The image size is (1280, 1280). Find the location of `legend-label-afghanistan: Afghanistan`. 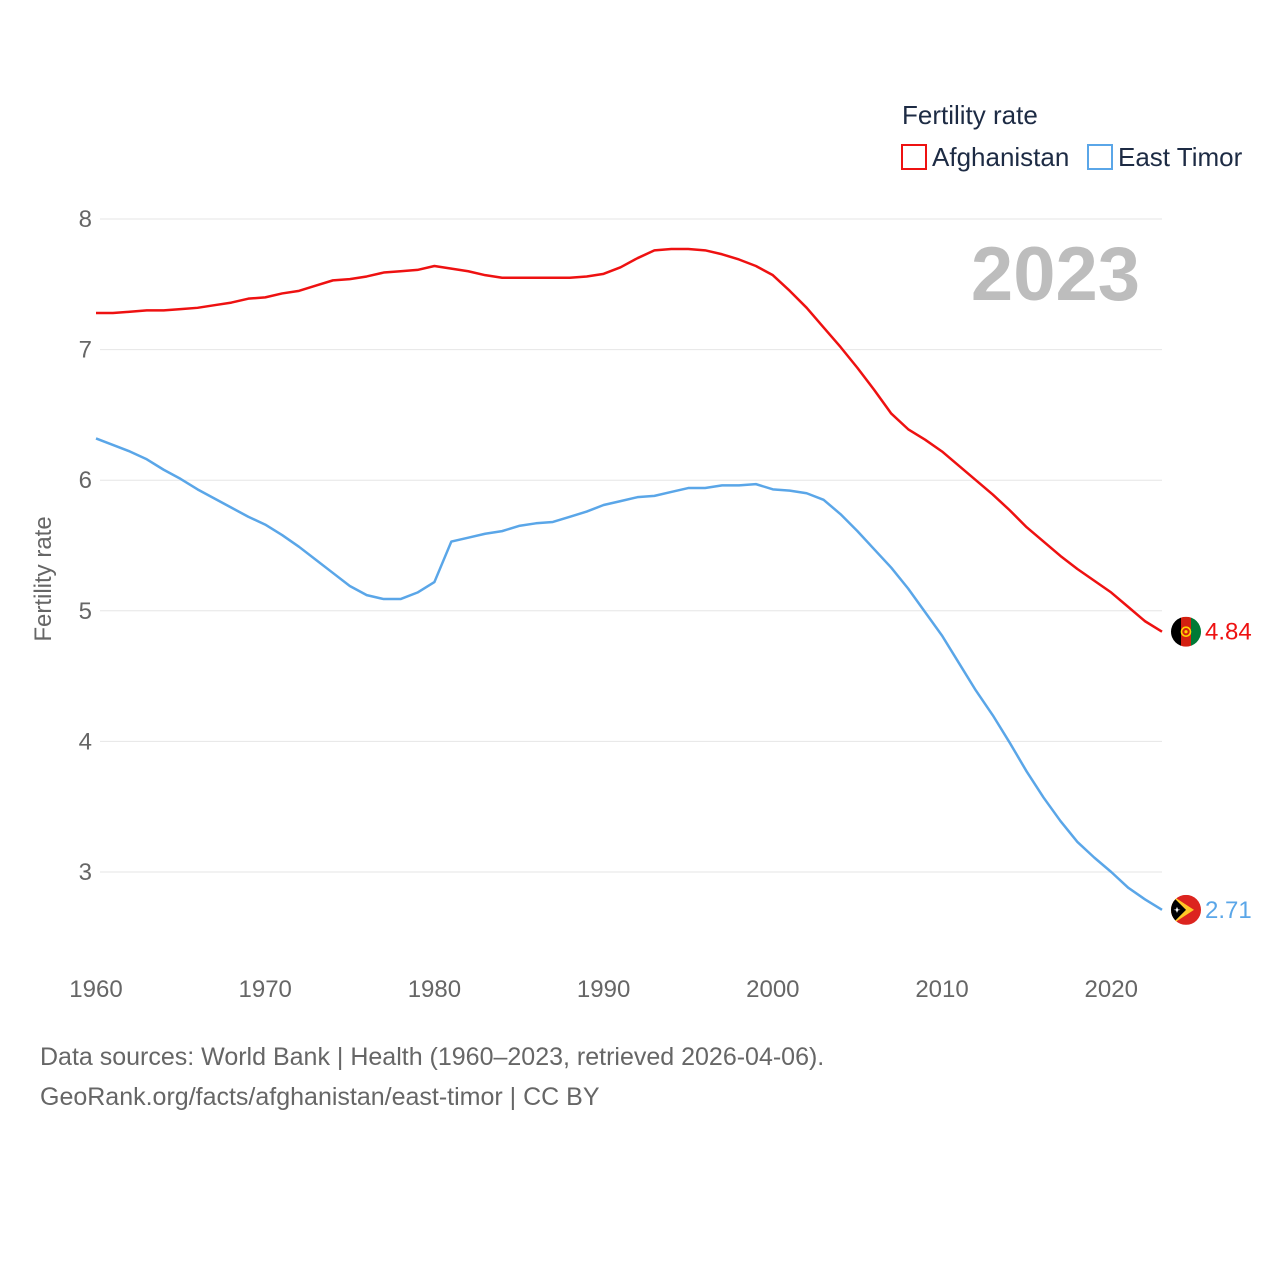

legend-label-afghanistan: Afghanistan is located at coordinates (1000, 157).